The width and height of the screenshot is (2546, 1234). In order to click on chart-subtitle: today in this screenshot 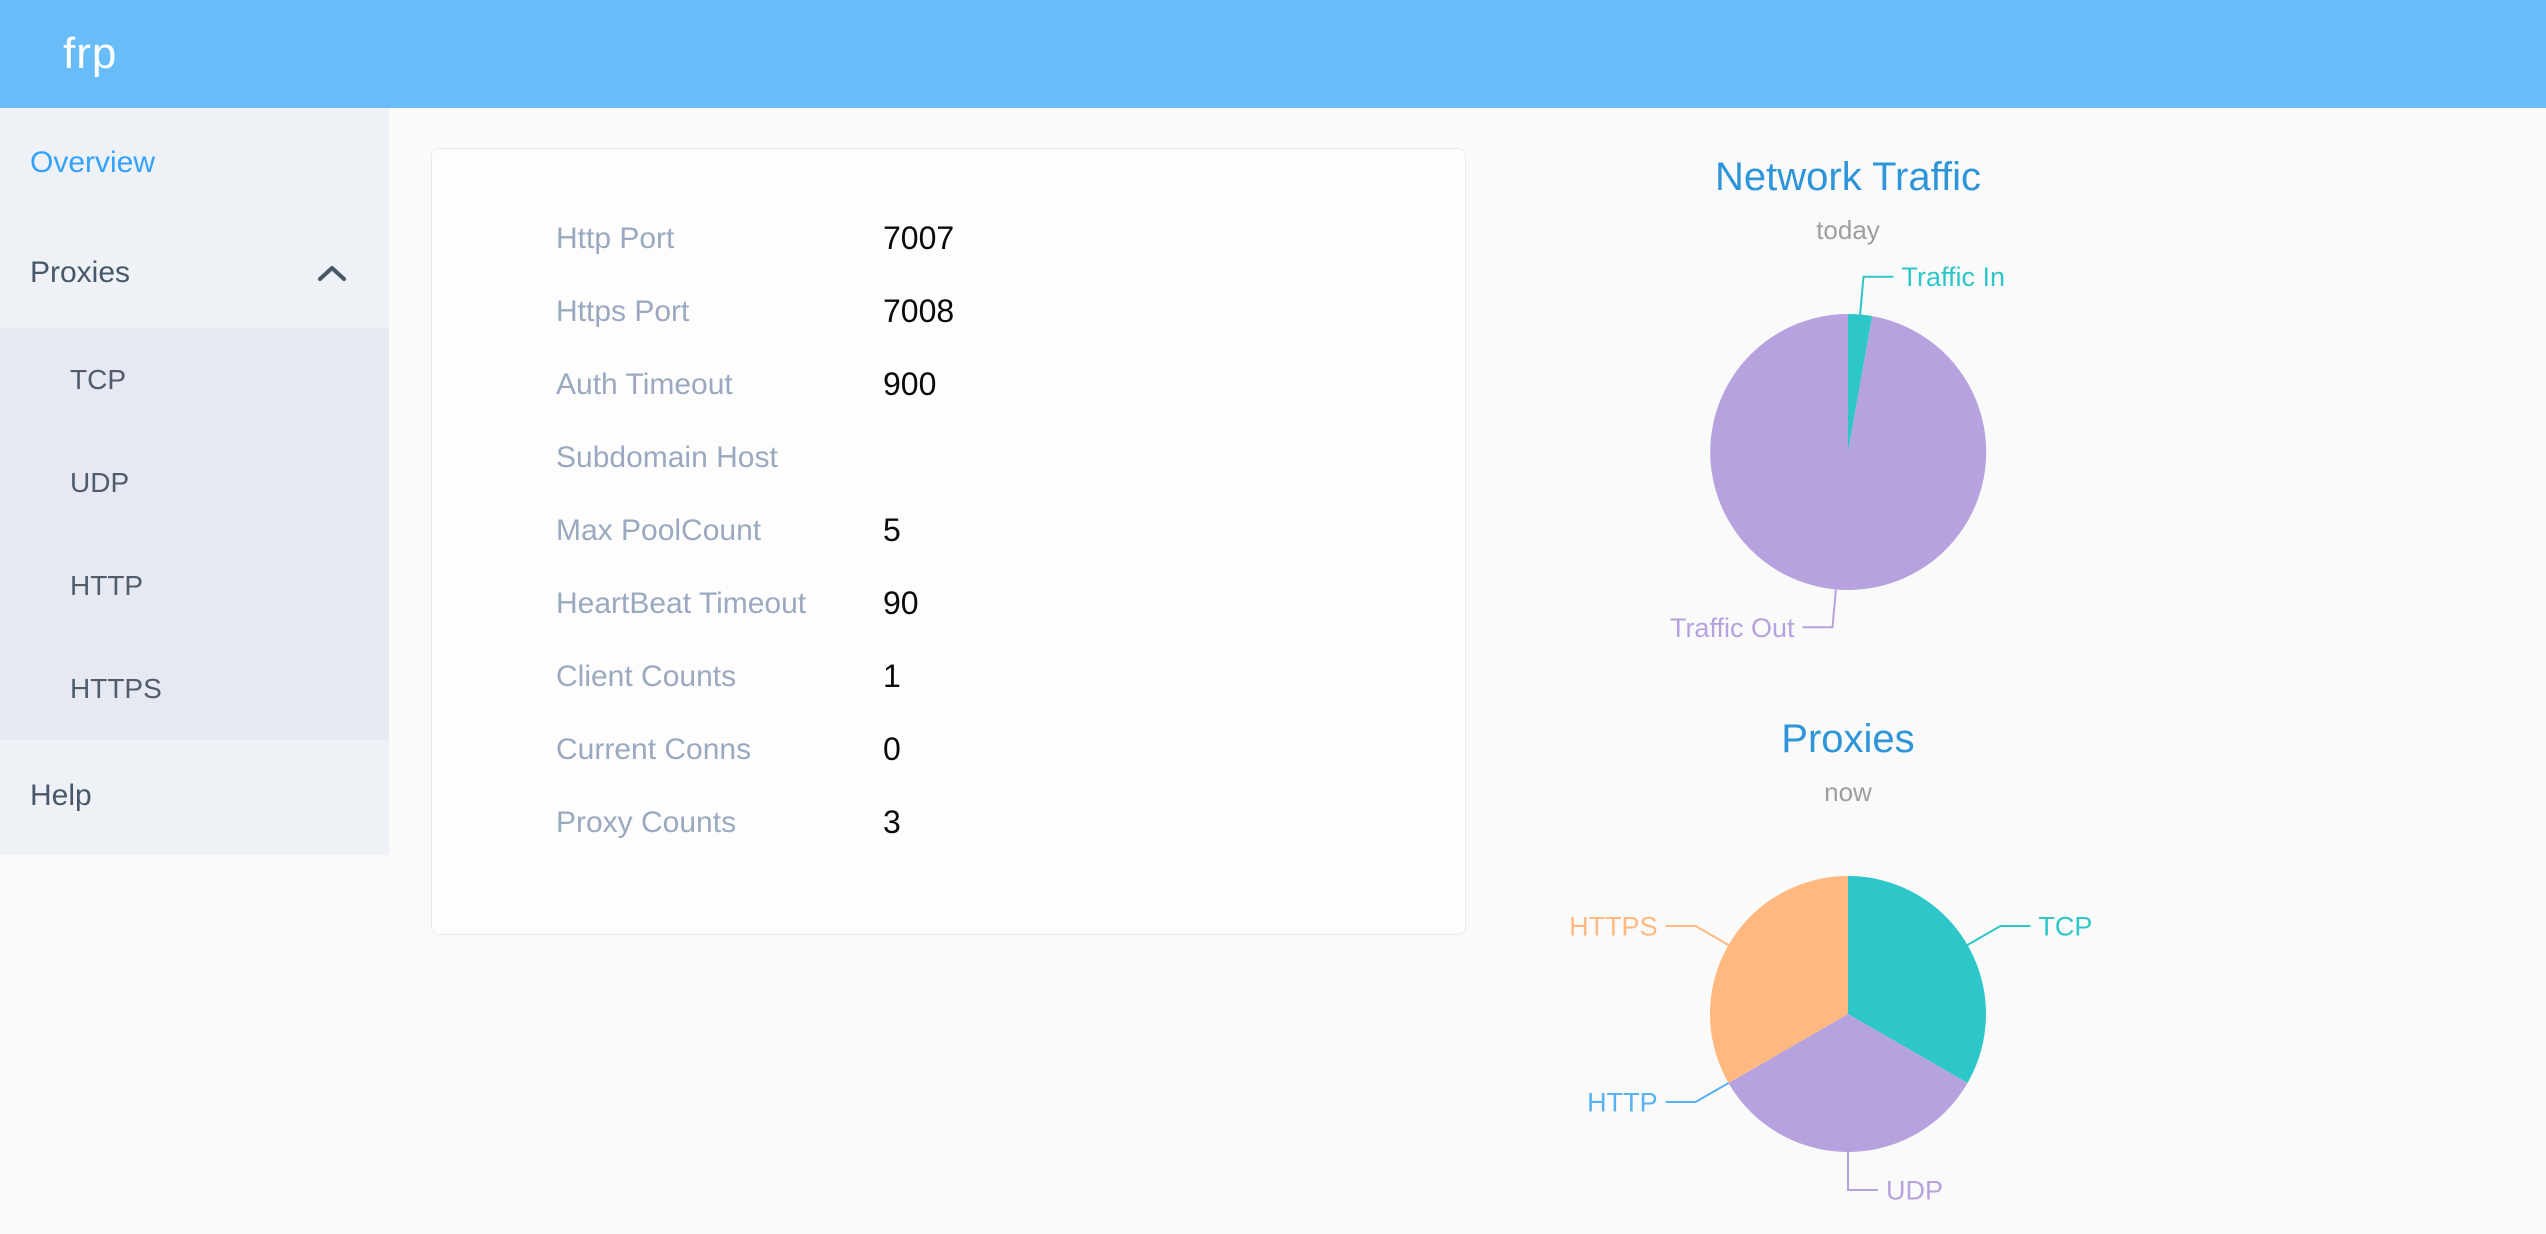, I will do `click(1848, 230)`.